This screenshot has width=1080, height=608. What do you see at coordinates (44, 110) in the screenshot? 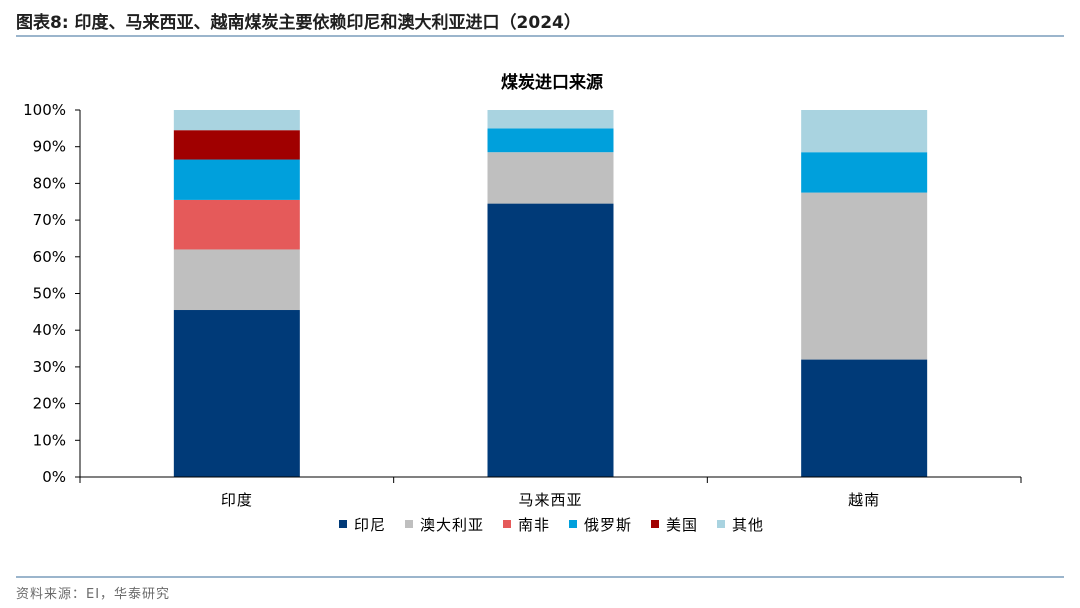
I see `y-tick-label: 100%` at bounding box center [44, 110].